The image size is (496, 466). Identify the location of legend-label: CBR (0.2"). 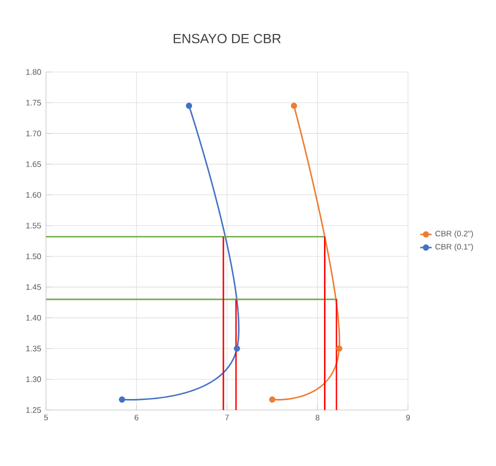
(454, 234).